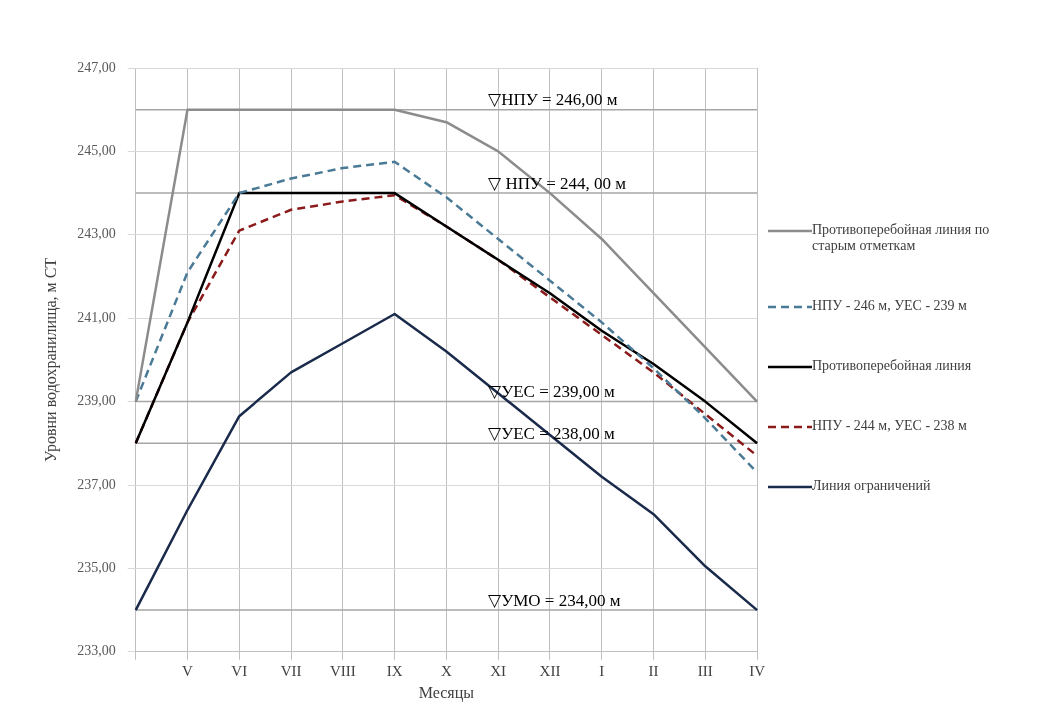 The width and height of the screenshot is (1053, 724). I want to click on x-tick-label: I, so click(602, 670).